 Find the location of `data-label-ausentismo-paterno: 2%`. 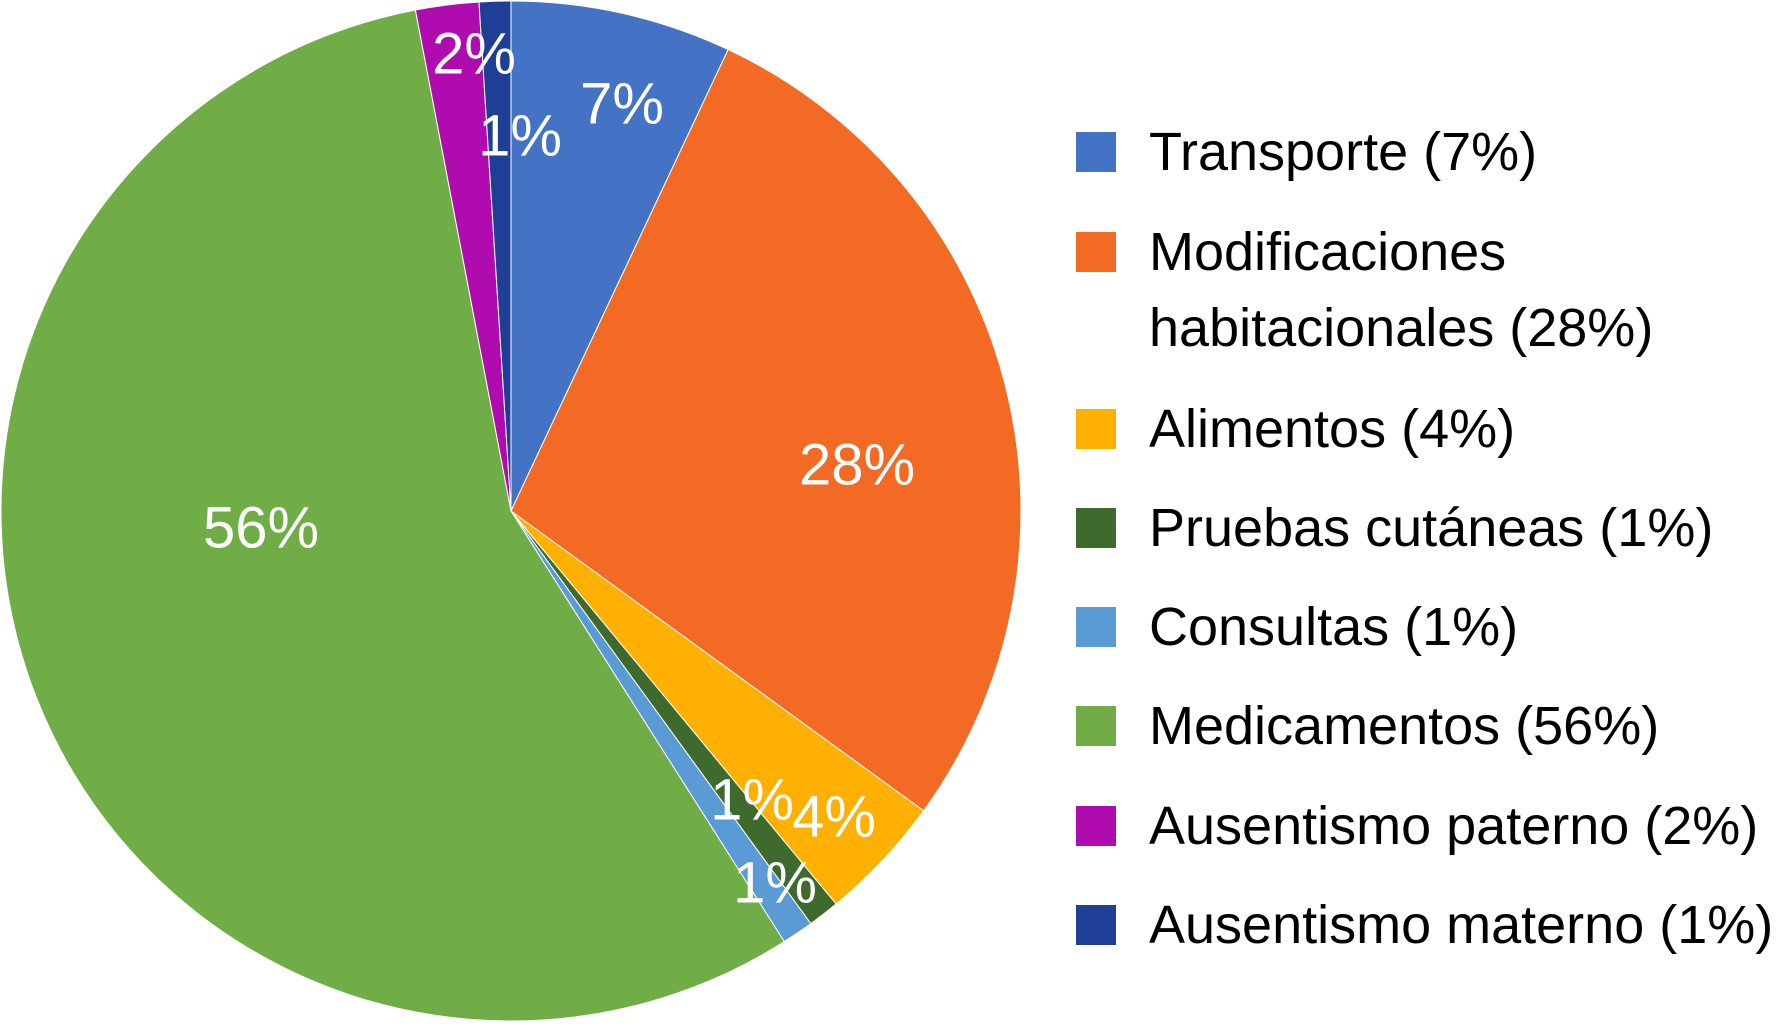

data-label-ausentismo-paterno: 2% is located at coordinates (474, 54).